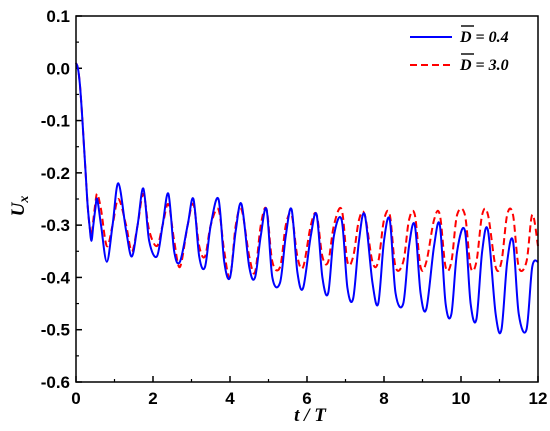  I want to click on y-tick-label: 0.0, so click(58, 68).